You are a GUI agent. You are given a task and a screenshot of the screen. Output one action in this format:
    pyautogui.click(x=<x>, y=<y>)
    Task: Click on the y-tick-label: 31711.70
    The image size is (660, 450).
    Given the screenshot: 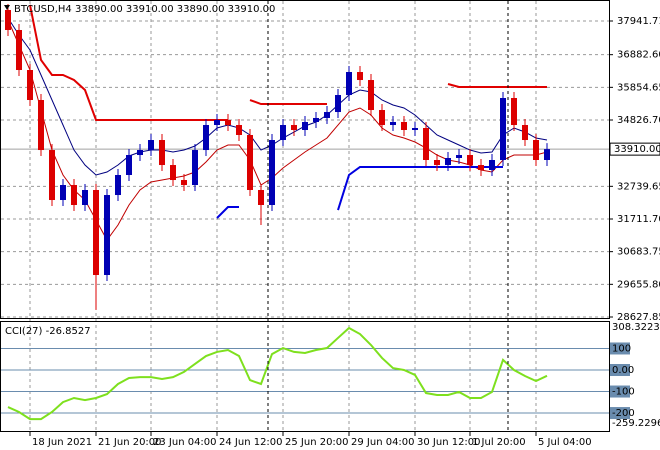 What is the action you would take?
    pyautogui.click(x=638, y=219)
    